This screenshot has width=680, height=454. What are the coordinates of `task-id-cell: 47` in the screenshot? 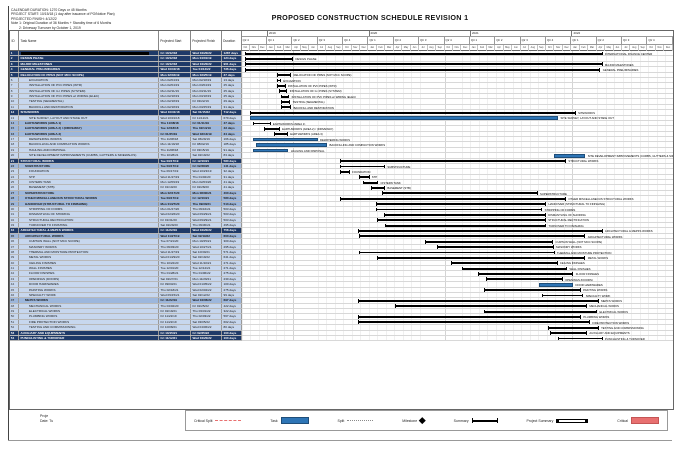 It's located at (14, 300).